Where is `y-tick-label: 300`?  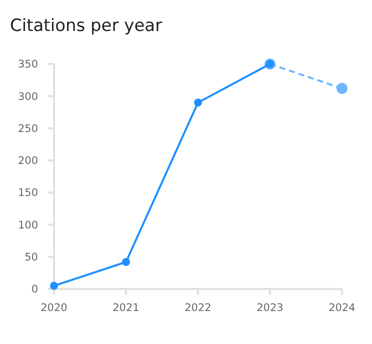 y-tick-label: 300 is located at coordinates (28, 96).